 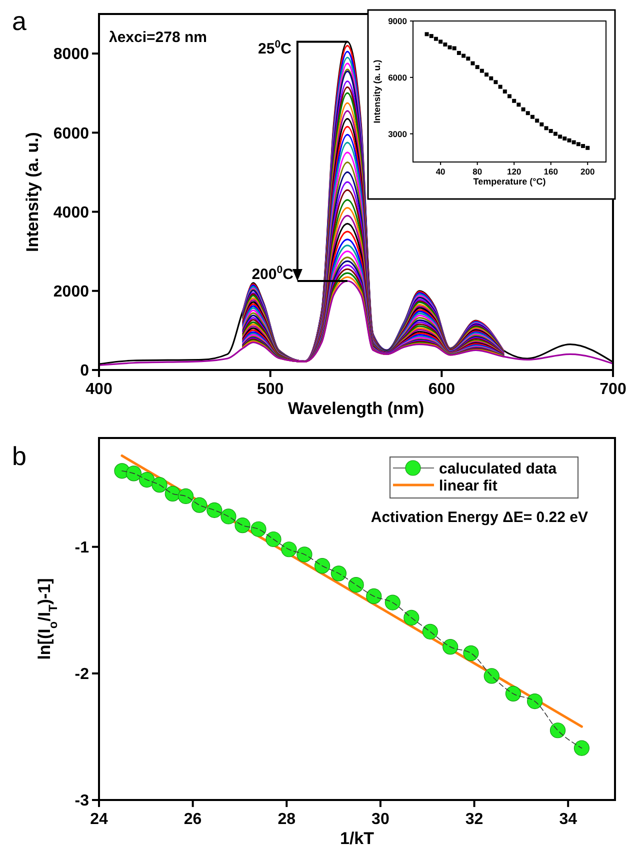 I want to click on x-tick-label: 700, so click(x=613, y=389).